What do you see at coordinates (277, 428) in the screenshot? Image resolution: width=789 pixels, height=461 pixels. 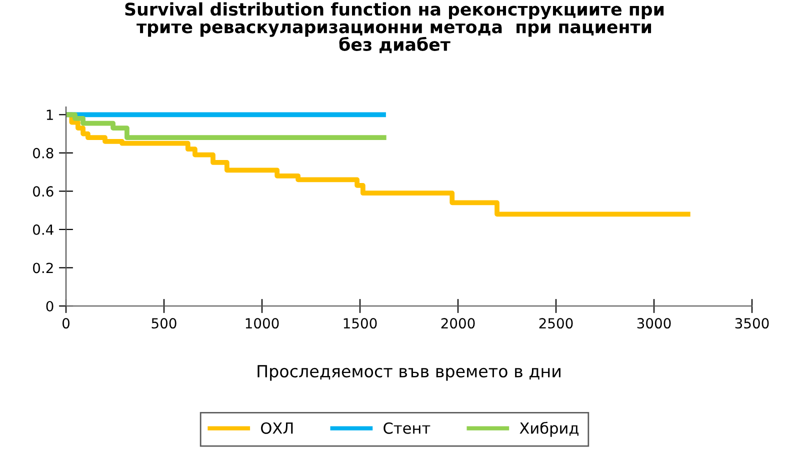 I see `legend-label: ОХЛ` at bounding box center [277, 428].